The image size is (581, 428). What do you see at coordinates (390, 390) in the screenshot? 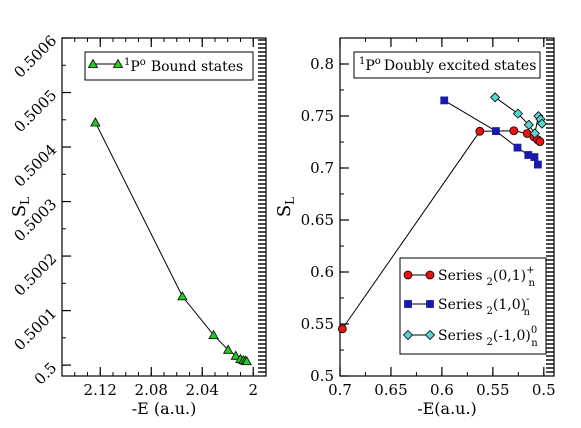
I see `x-tick-label: 0.65` at bounding box center [390, 390].